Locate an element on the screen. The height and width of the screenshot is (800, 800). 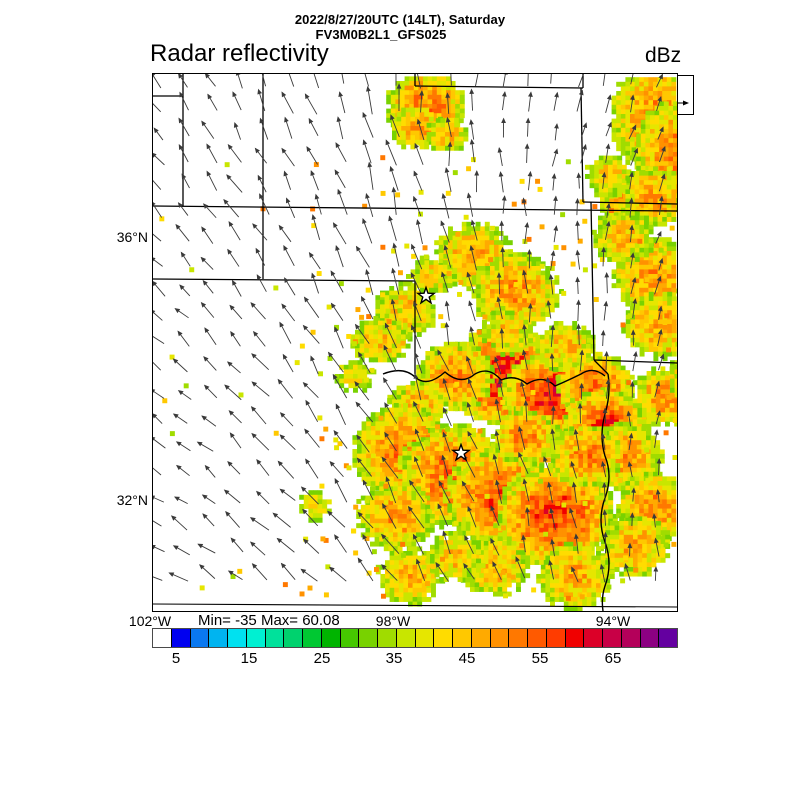
minmax-stats: Min= -35 Max= 60.08 is located at coordinates (269, 620).